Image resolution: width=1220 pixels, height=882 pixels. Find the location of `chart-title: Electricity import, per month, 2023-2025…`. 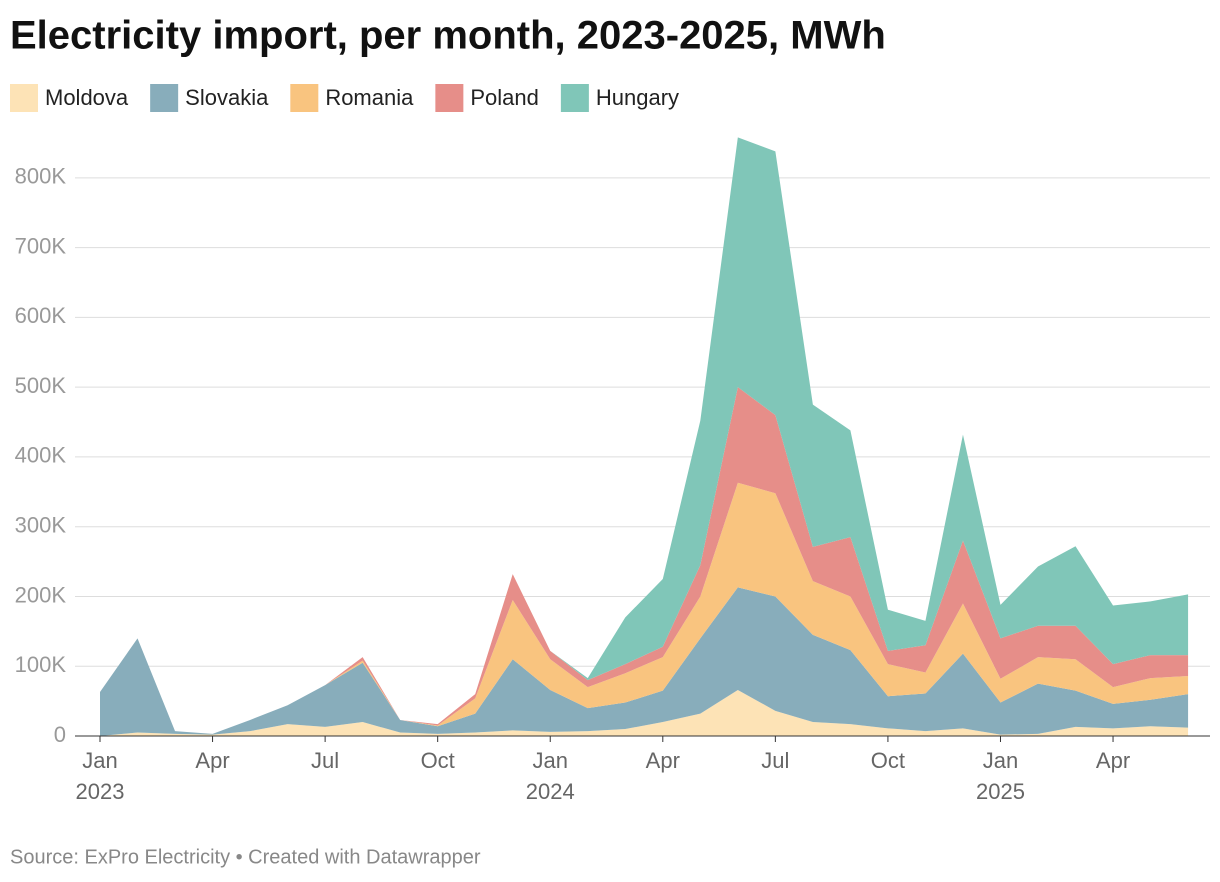

chart-title: Electricity import, per month, 2023-2025… is located at coordinates (448, 36).